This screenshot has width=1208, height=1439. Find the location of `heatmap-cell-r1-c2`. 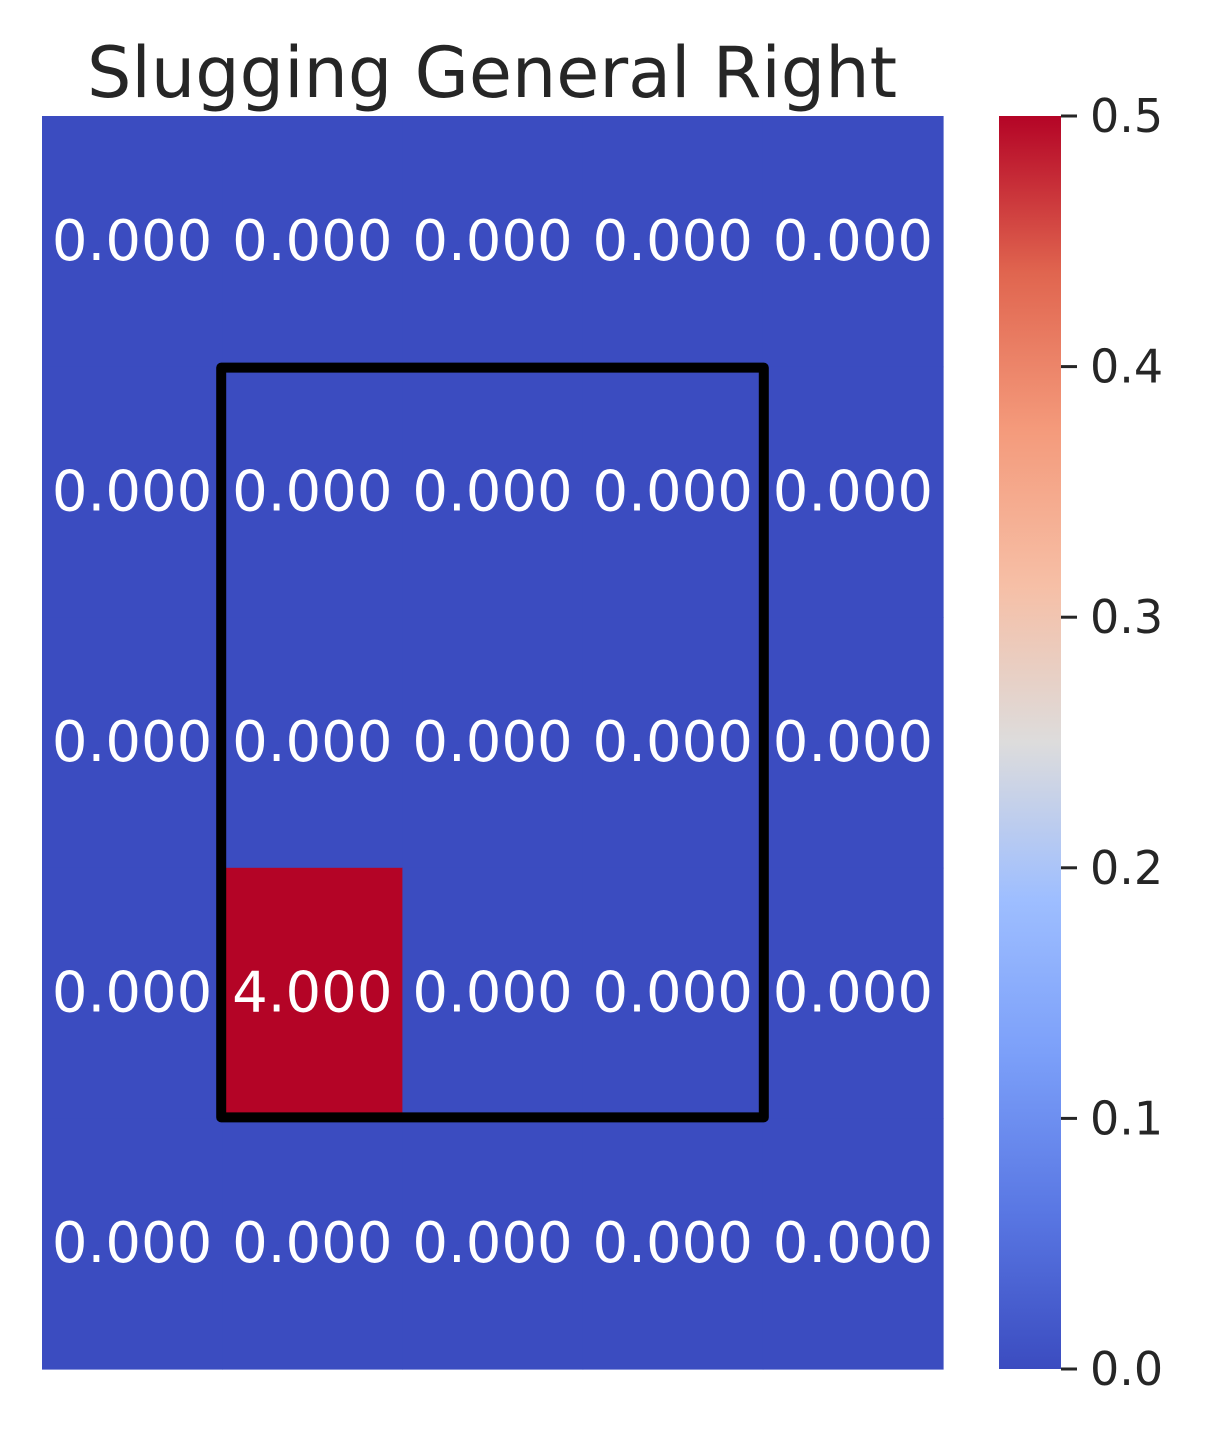

heatmap-cell-r1-c2 is located at coordinates (493, 492).